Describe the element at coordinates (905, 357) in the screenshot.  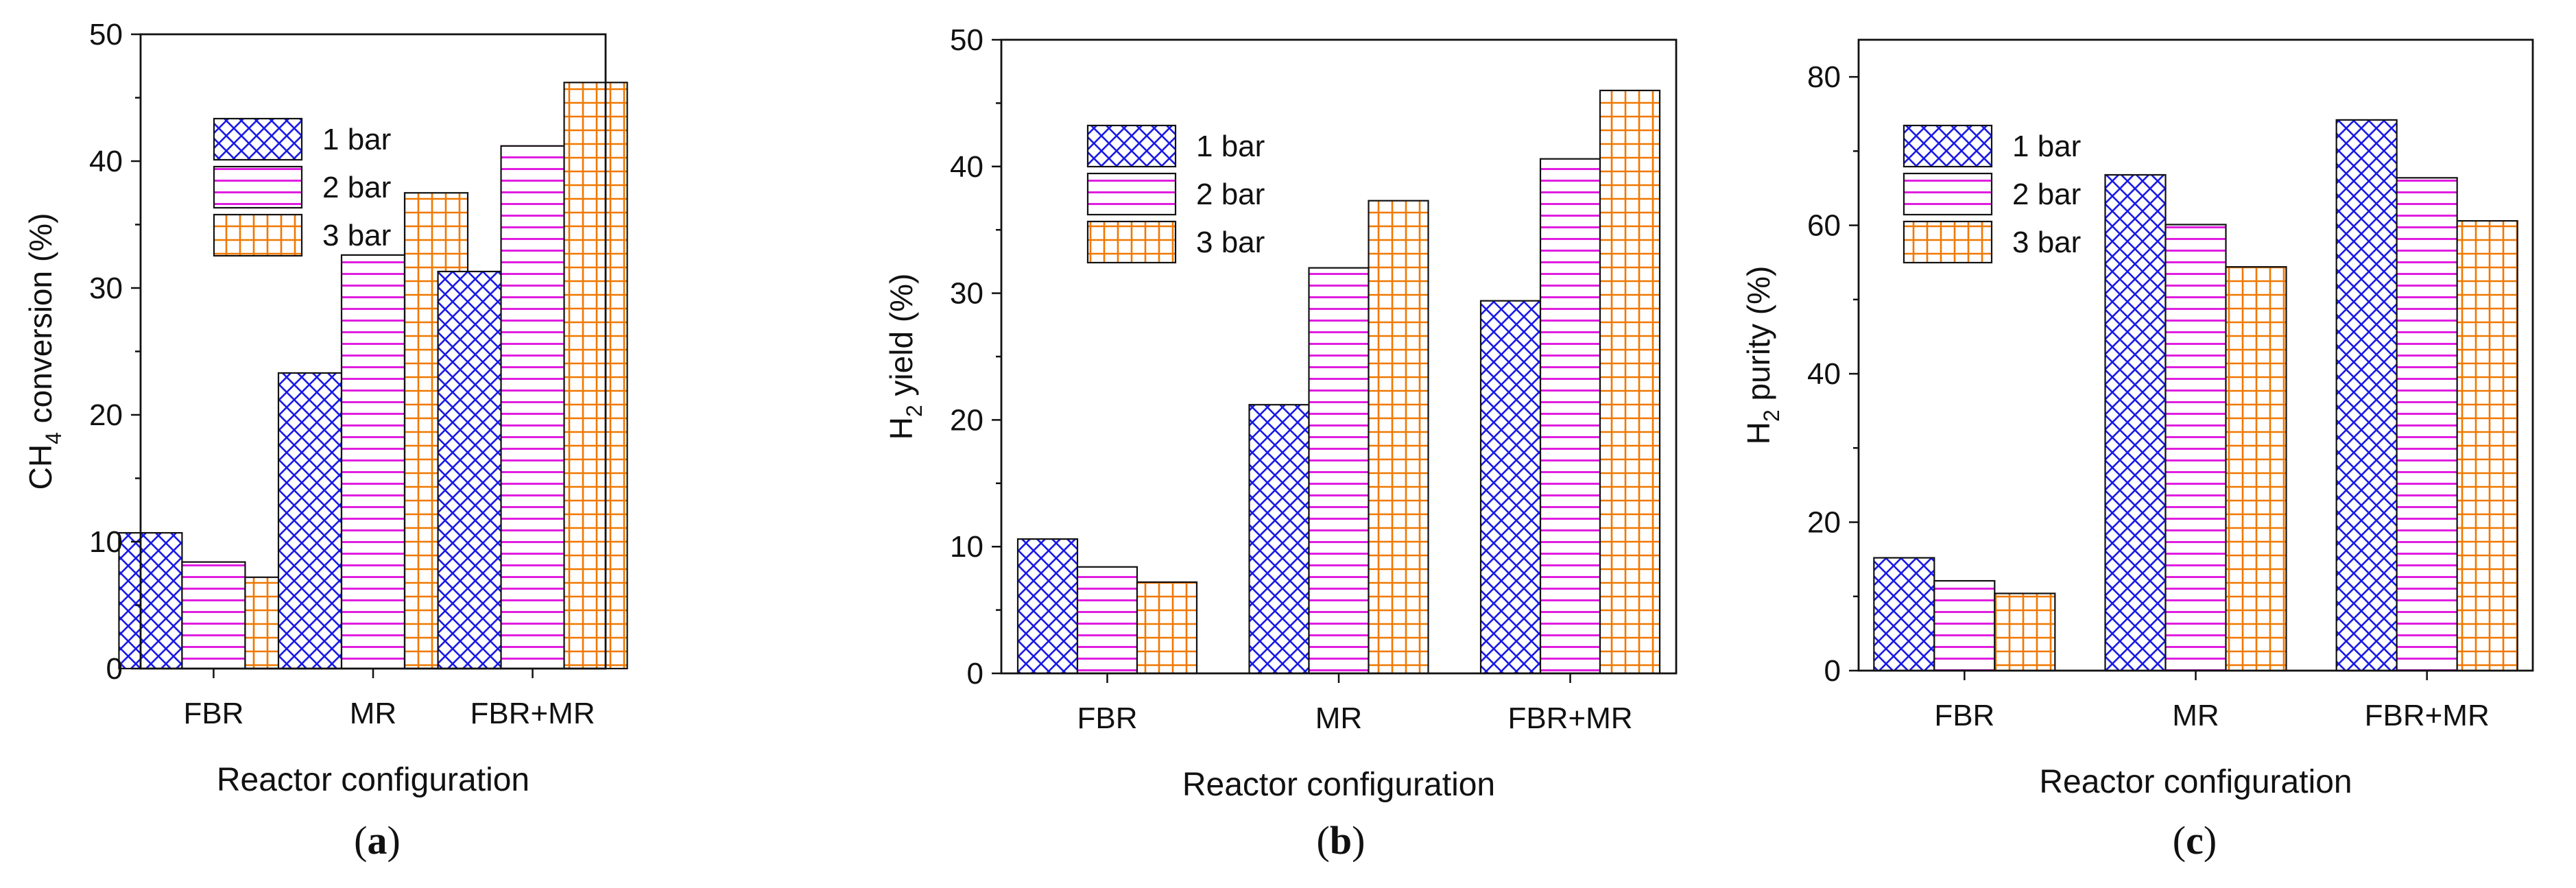
I see `y-axis-label: H2 yield (%)` at that location.